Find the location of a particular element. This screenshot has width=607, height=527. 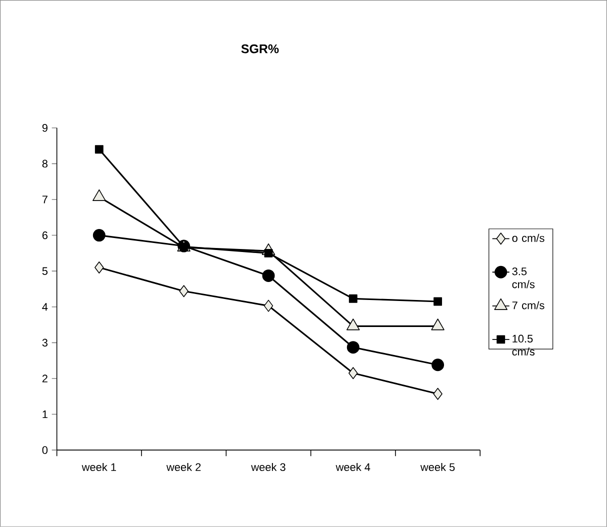

x-tick-label: week 3 is located at coordinates (268, 467).